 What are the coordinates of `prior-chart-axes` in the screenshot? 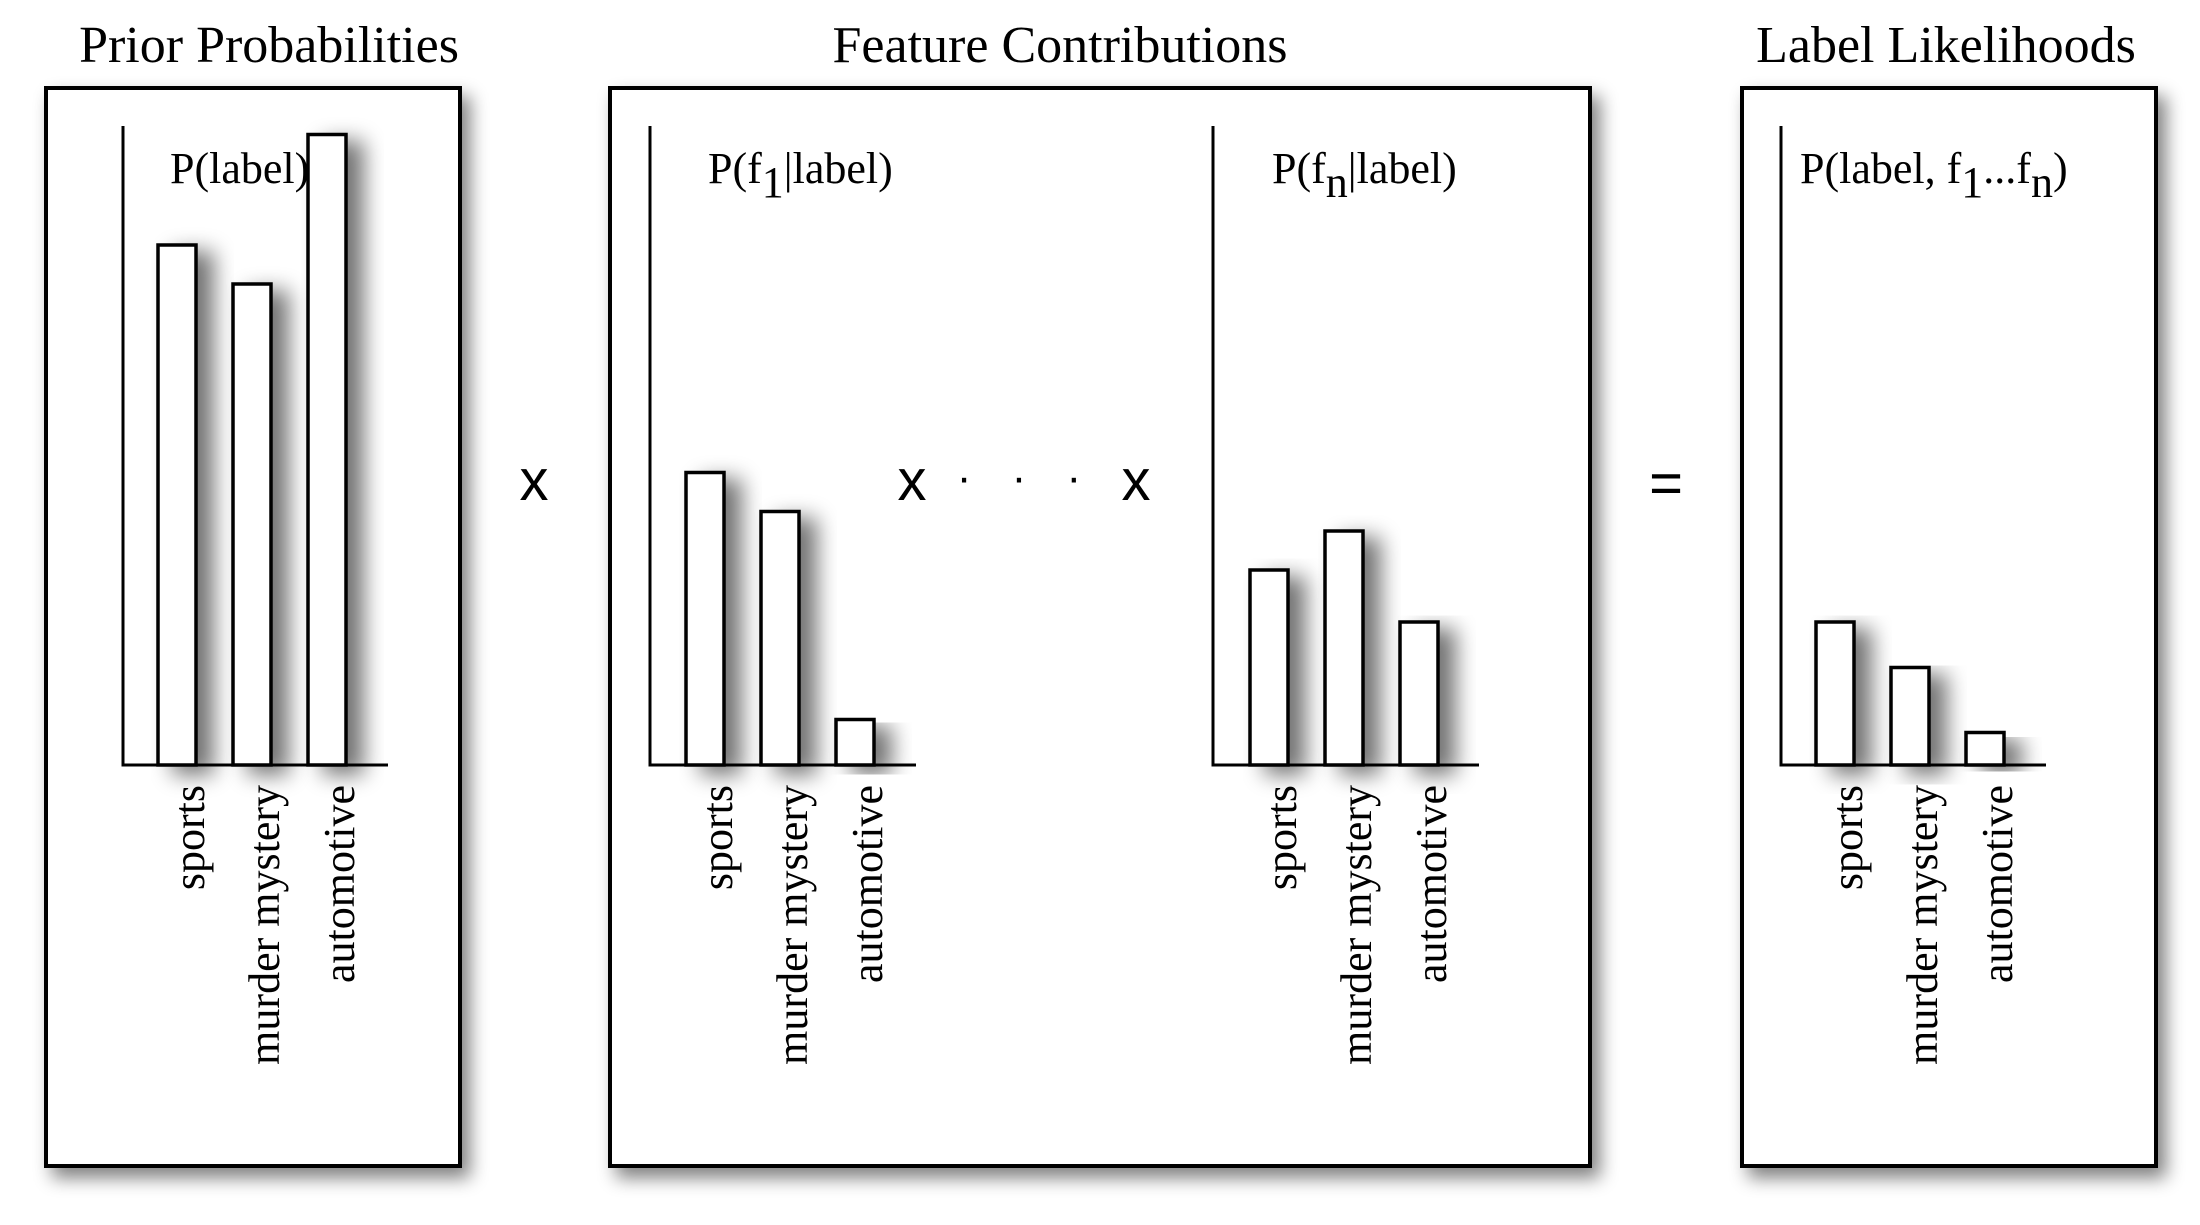 It's located at (254, 446).